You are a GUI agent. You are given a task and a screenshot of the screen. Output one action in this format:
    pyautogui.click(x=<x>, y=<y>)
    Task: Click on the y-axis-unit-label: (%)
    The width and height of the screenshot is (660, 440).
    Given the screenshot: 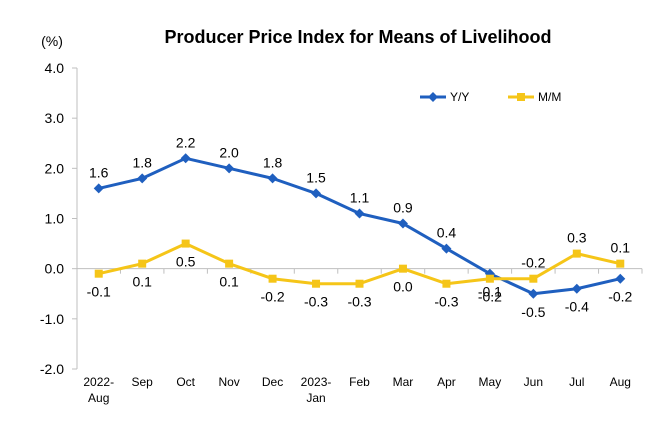 What is the action you would take?
    pyautogui.click(x=52, y=41)
    